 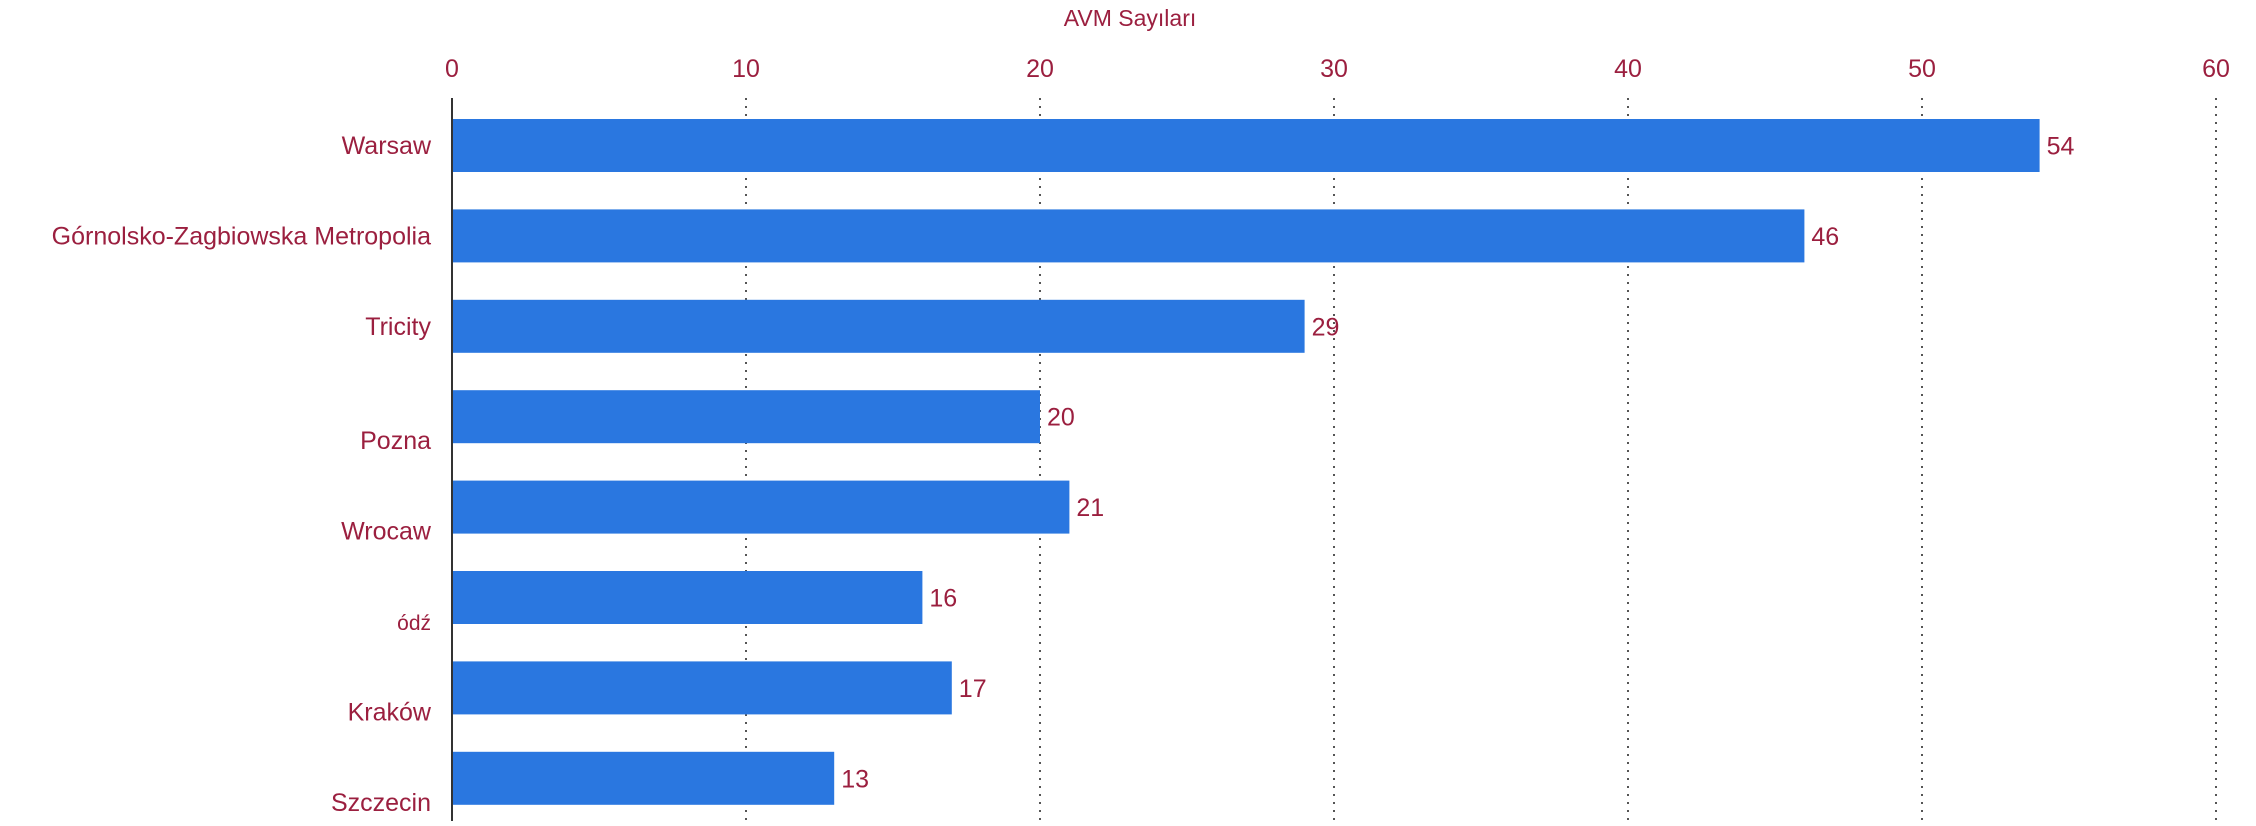 What do you see at coordinates (1825, 237) in the screenshot?
I see `data-label: 46` at bounding box center [1825, 237].